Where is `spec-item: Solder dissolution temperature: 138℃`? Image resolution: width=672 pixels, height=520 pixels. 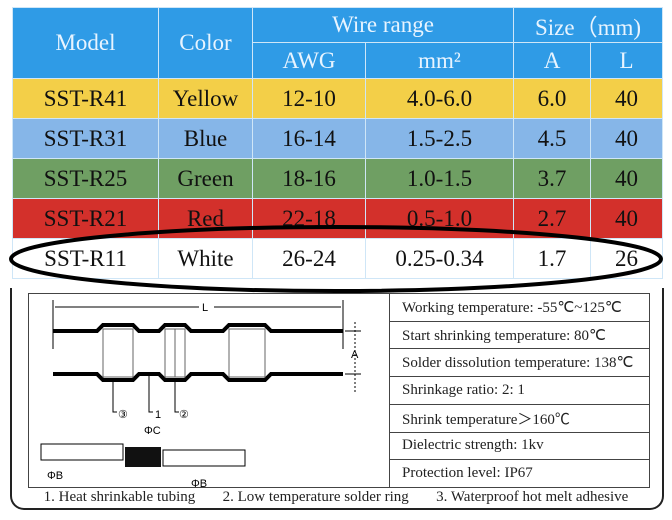 spec-item: Solder dissolution temperature: 138℃ is located at coordinates (519, 363).